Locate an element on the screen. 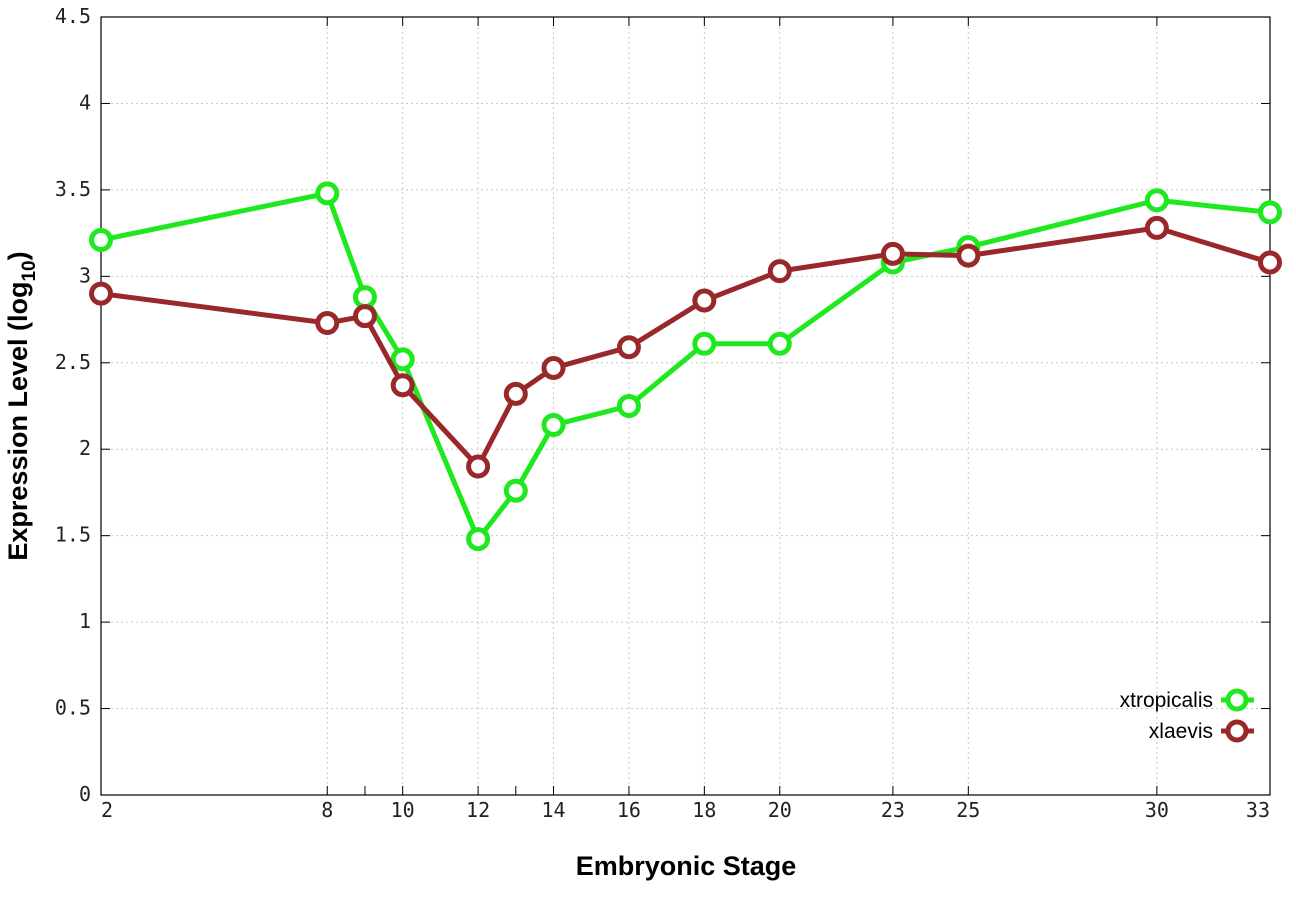 The width and height of the screenshot is (1296, 907). legend-label-xlaevis: xlaevis is located at coordinates (1181, 731).